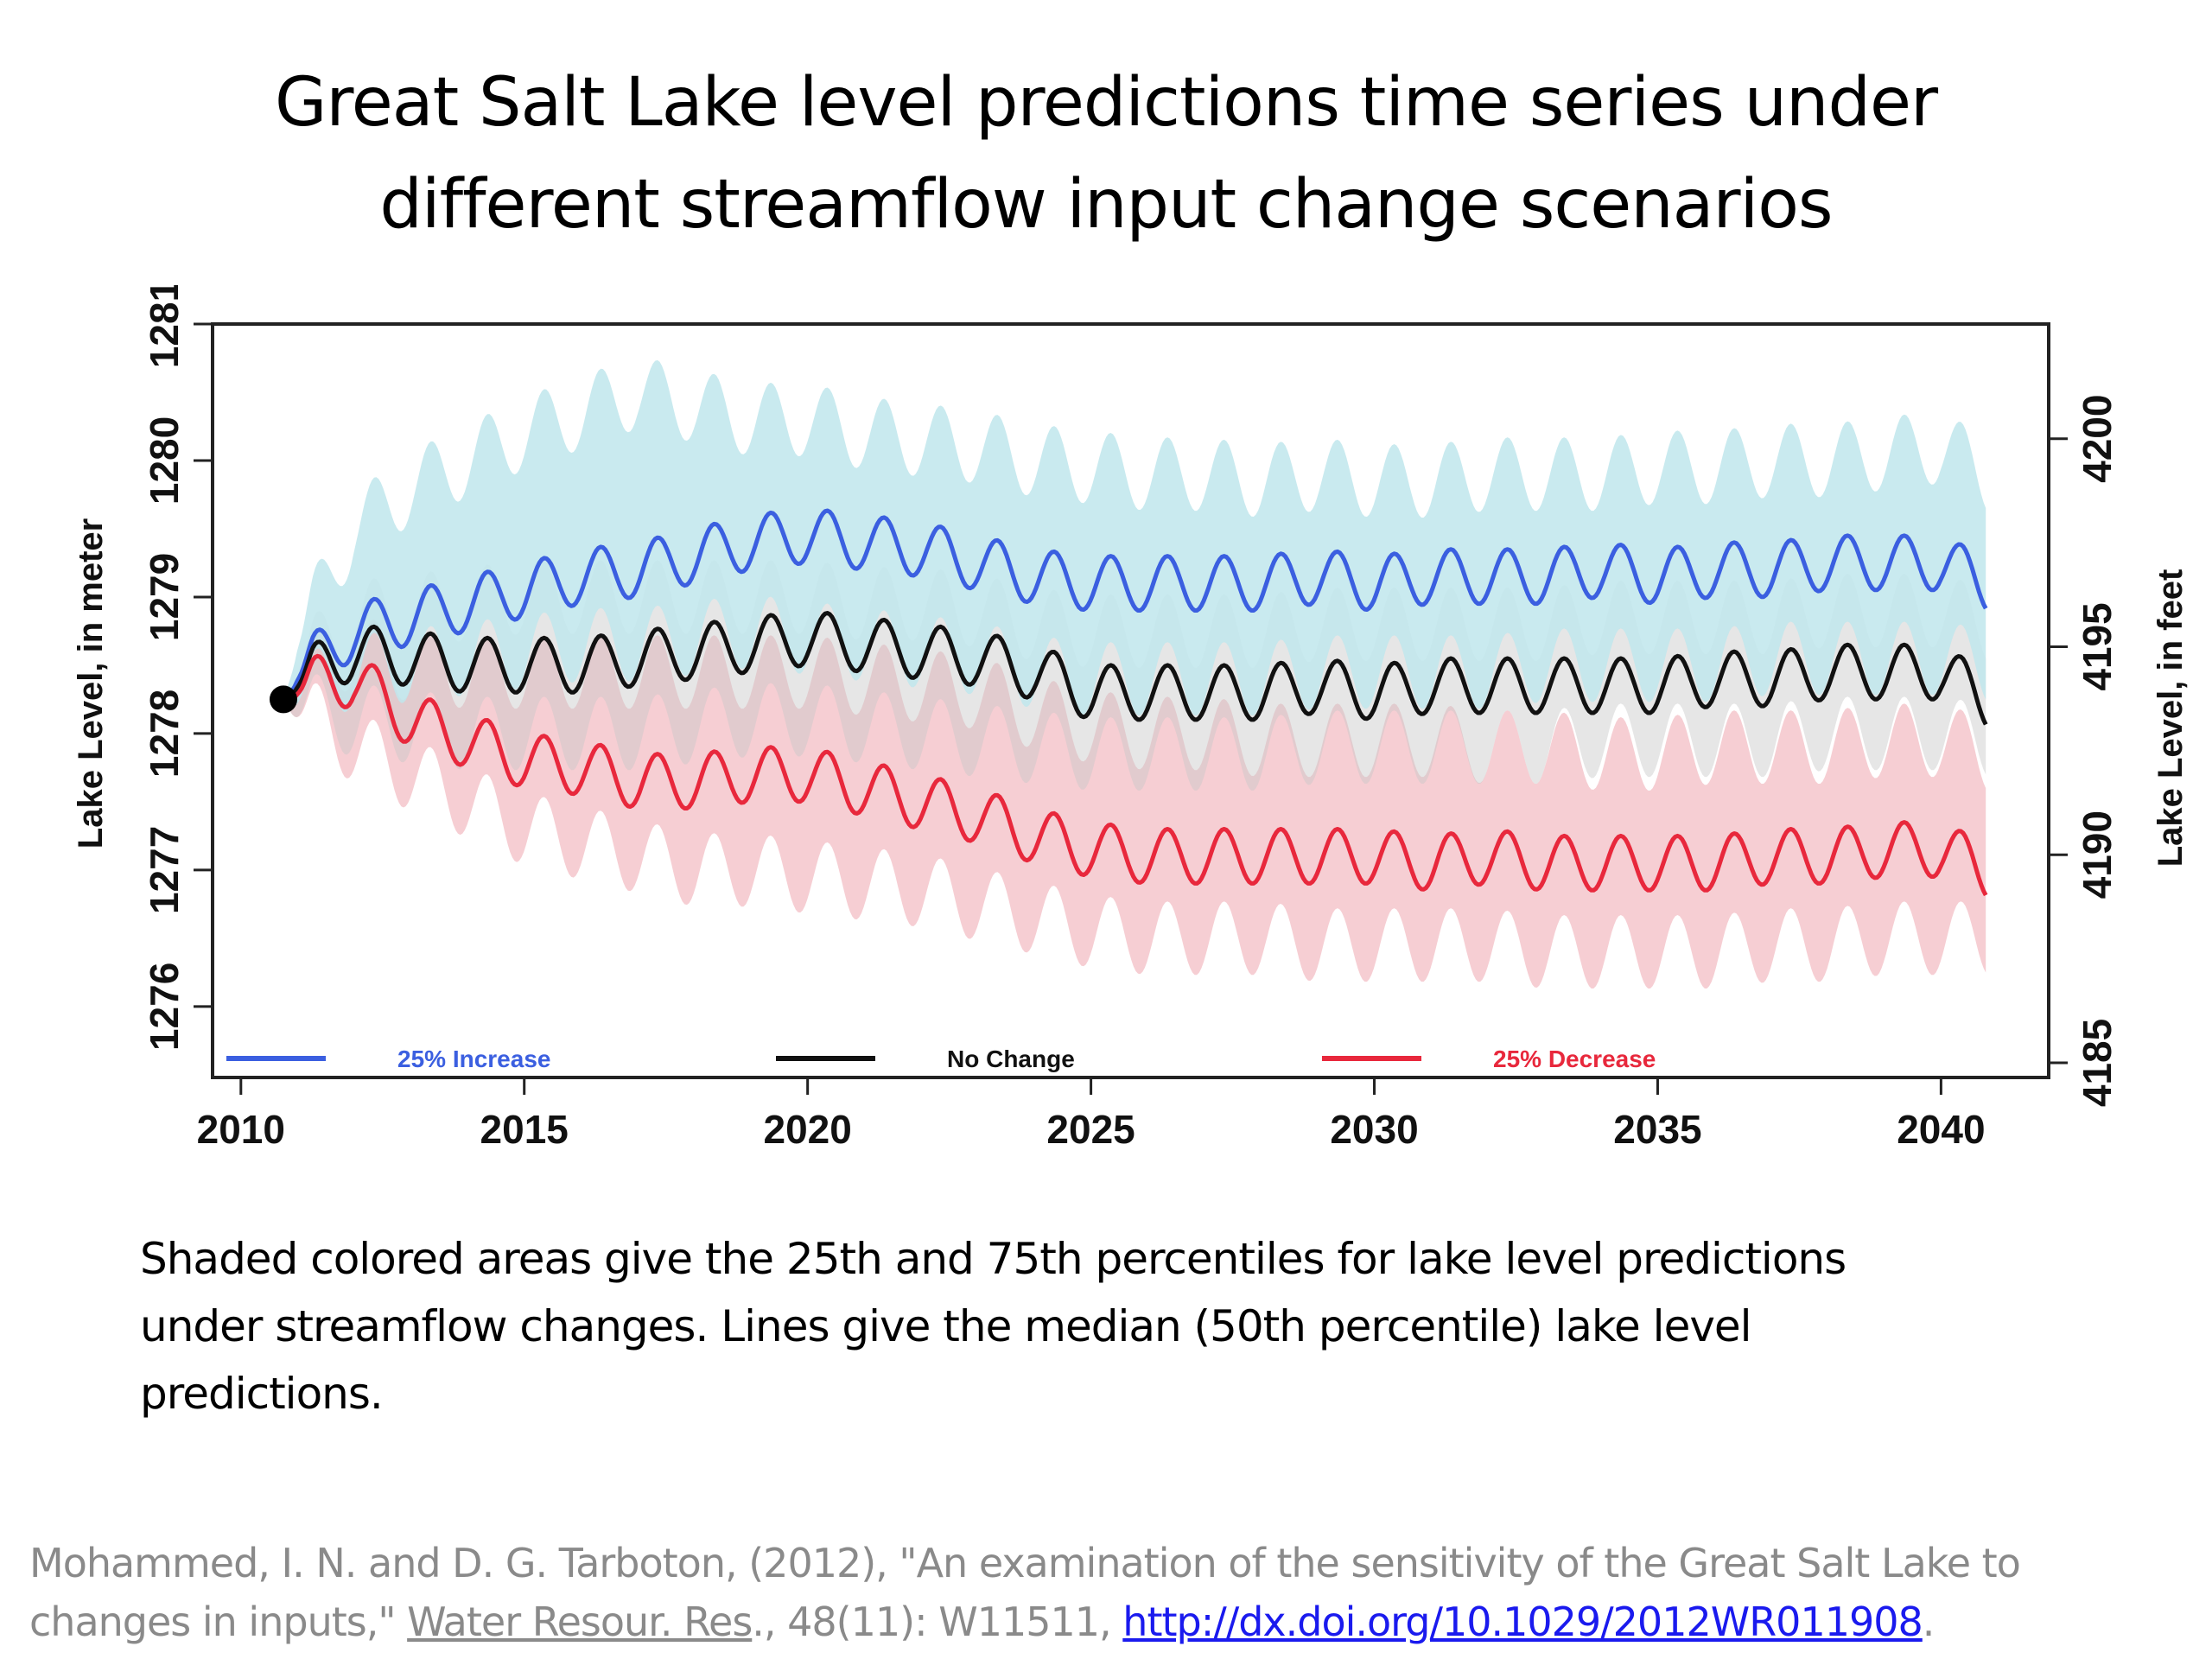 This screenshot has width=2212, height=1659. I want to click on y-tick-label: 1279, so click(164, 597).